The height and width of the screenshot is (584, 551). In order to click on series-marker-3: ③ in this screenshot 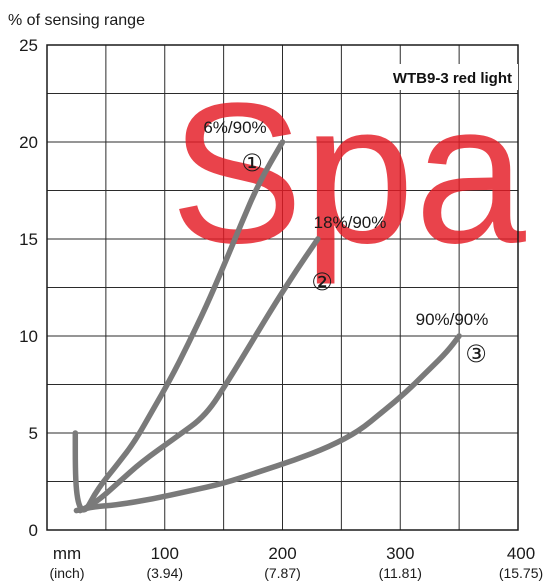, I will do `click(476, 354)`.